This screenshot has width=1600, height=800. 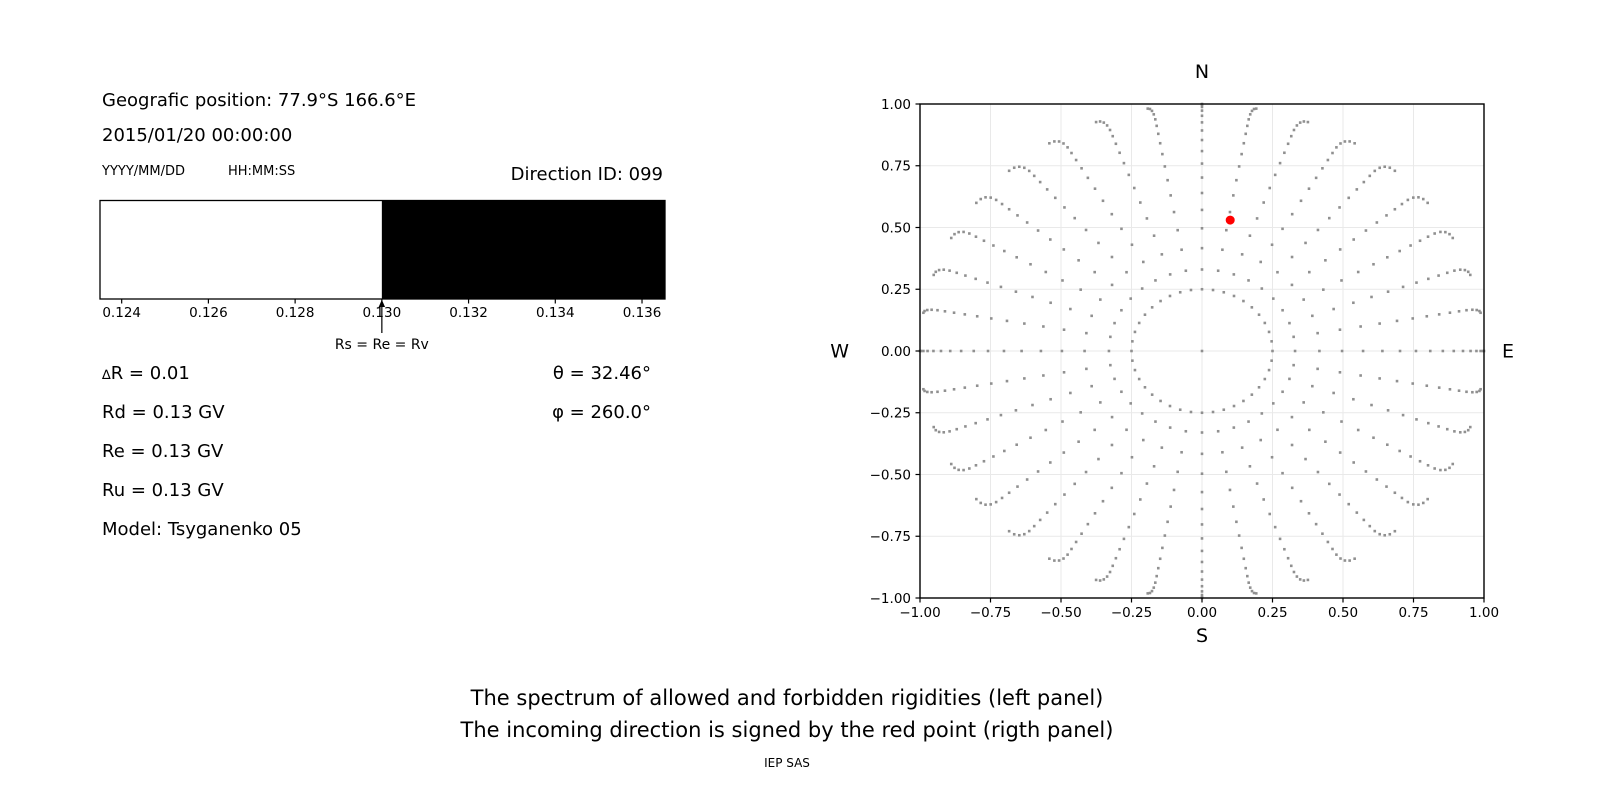 What do you see at coordinates (1131, 613) in the screenshot?
I see `x-tick-label: −0.25` at bounding box center [1131, 613].